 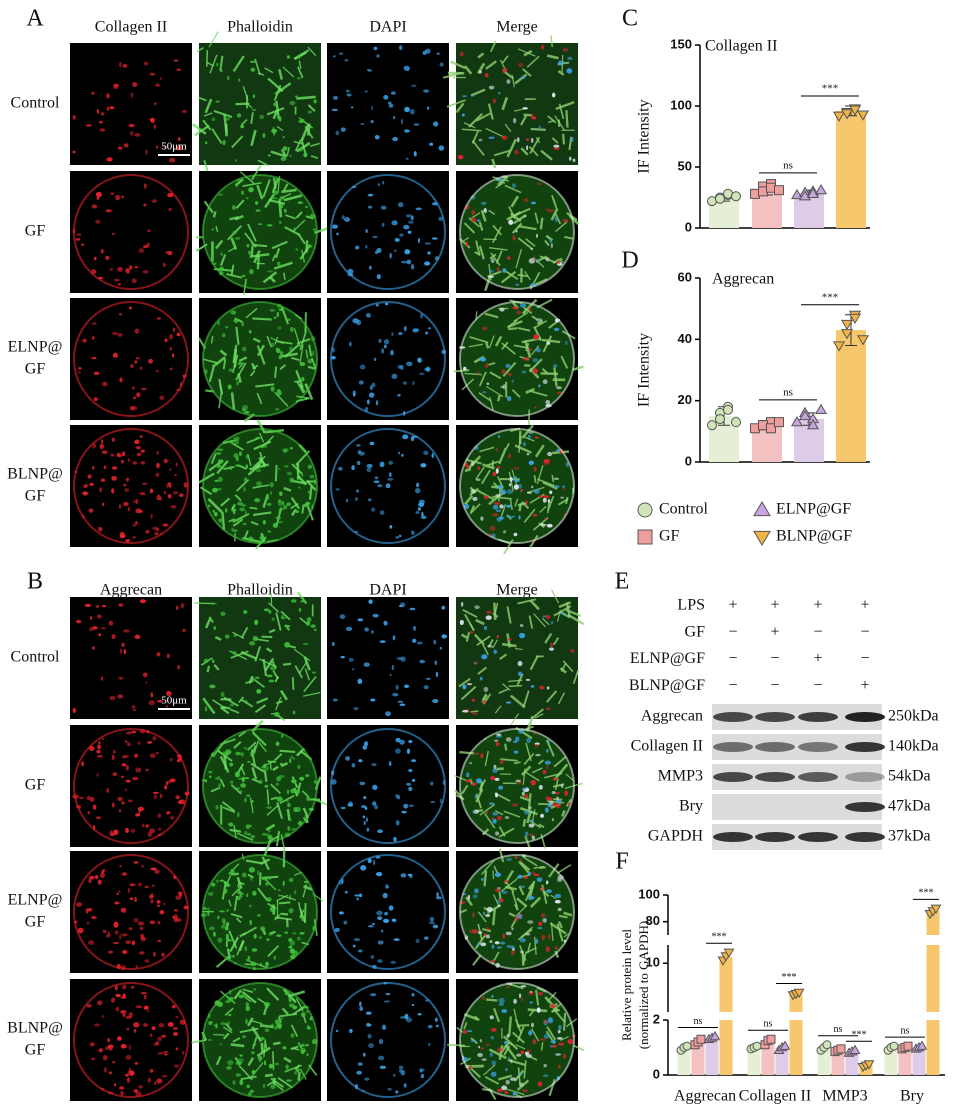 What do you see at coordinates (645, 537) in the screenshot?
I see `legend-marker` at bounding box center [645, 537].